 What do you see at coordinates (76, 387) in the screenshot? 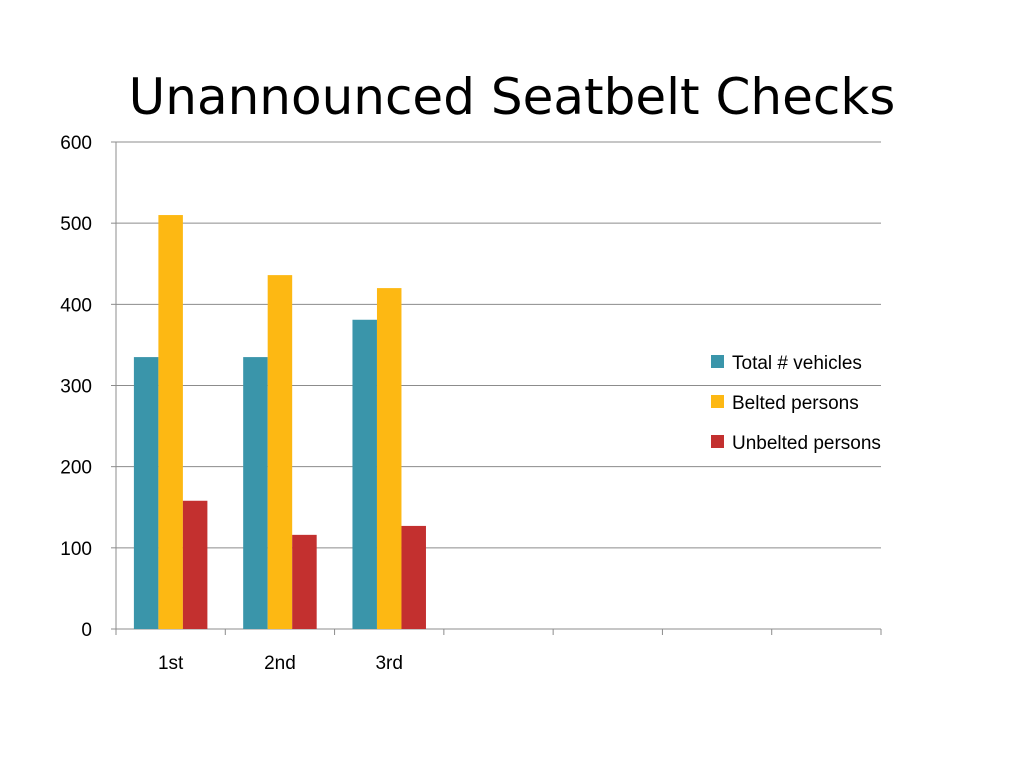
I see `y-tick-label: 300` at bounding box center [76, 387].